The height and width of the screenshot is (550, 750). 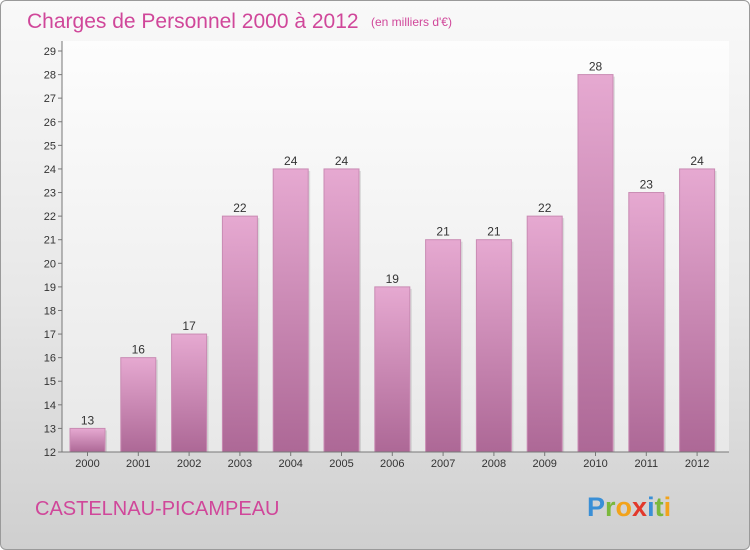 I want to click on y-tick-label: 14, so click(x=50, y=406).